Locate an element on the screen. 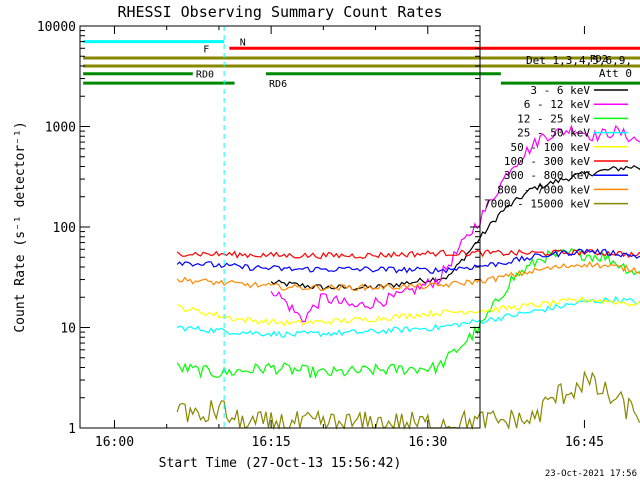 This screenshot has width=640, height=480. y-tick-label-0: 1 is located at coordinates (72, 429).